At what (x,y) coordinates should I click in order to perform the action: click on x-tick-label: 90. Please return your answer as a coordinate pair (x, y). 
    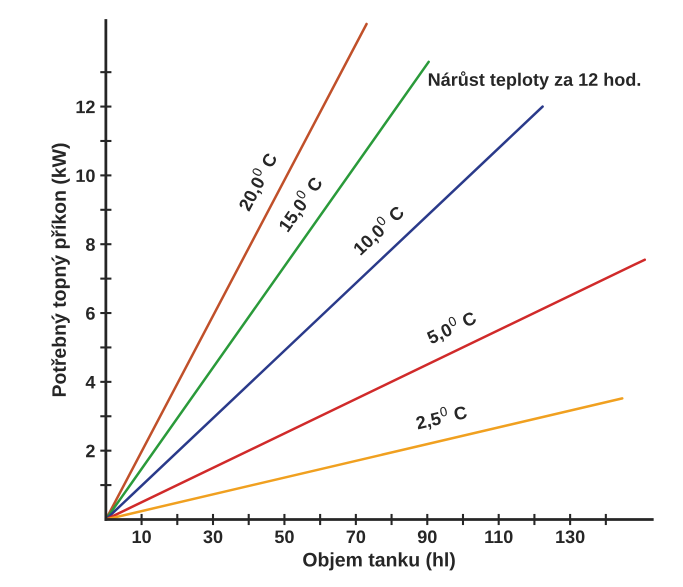
    Looking at the image, I should click on (427, 537).